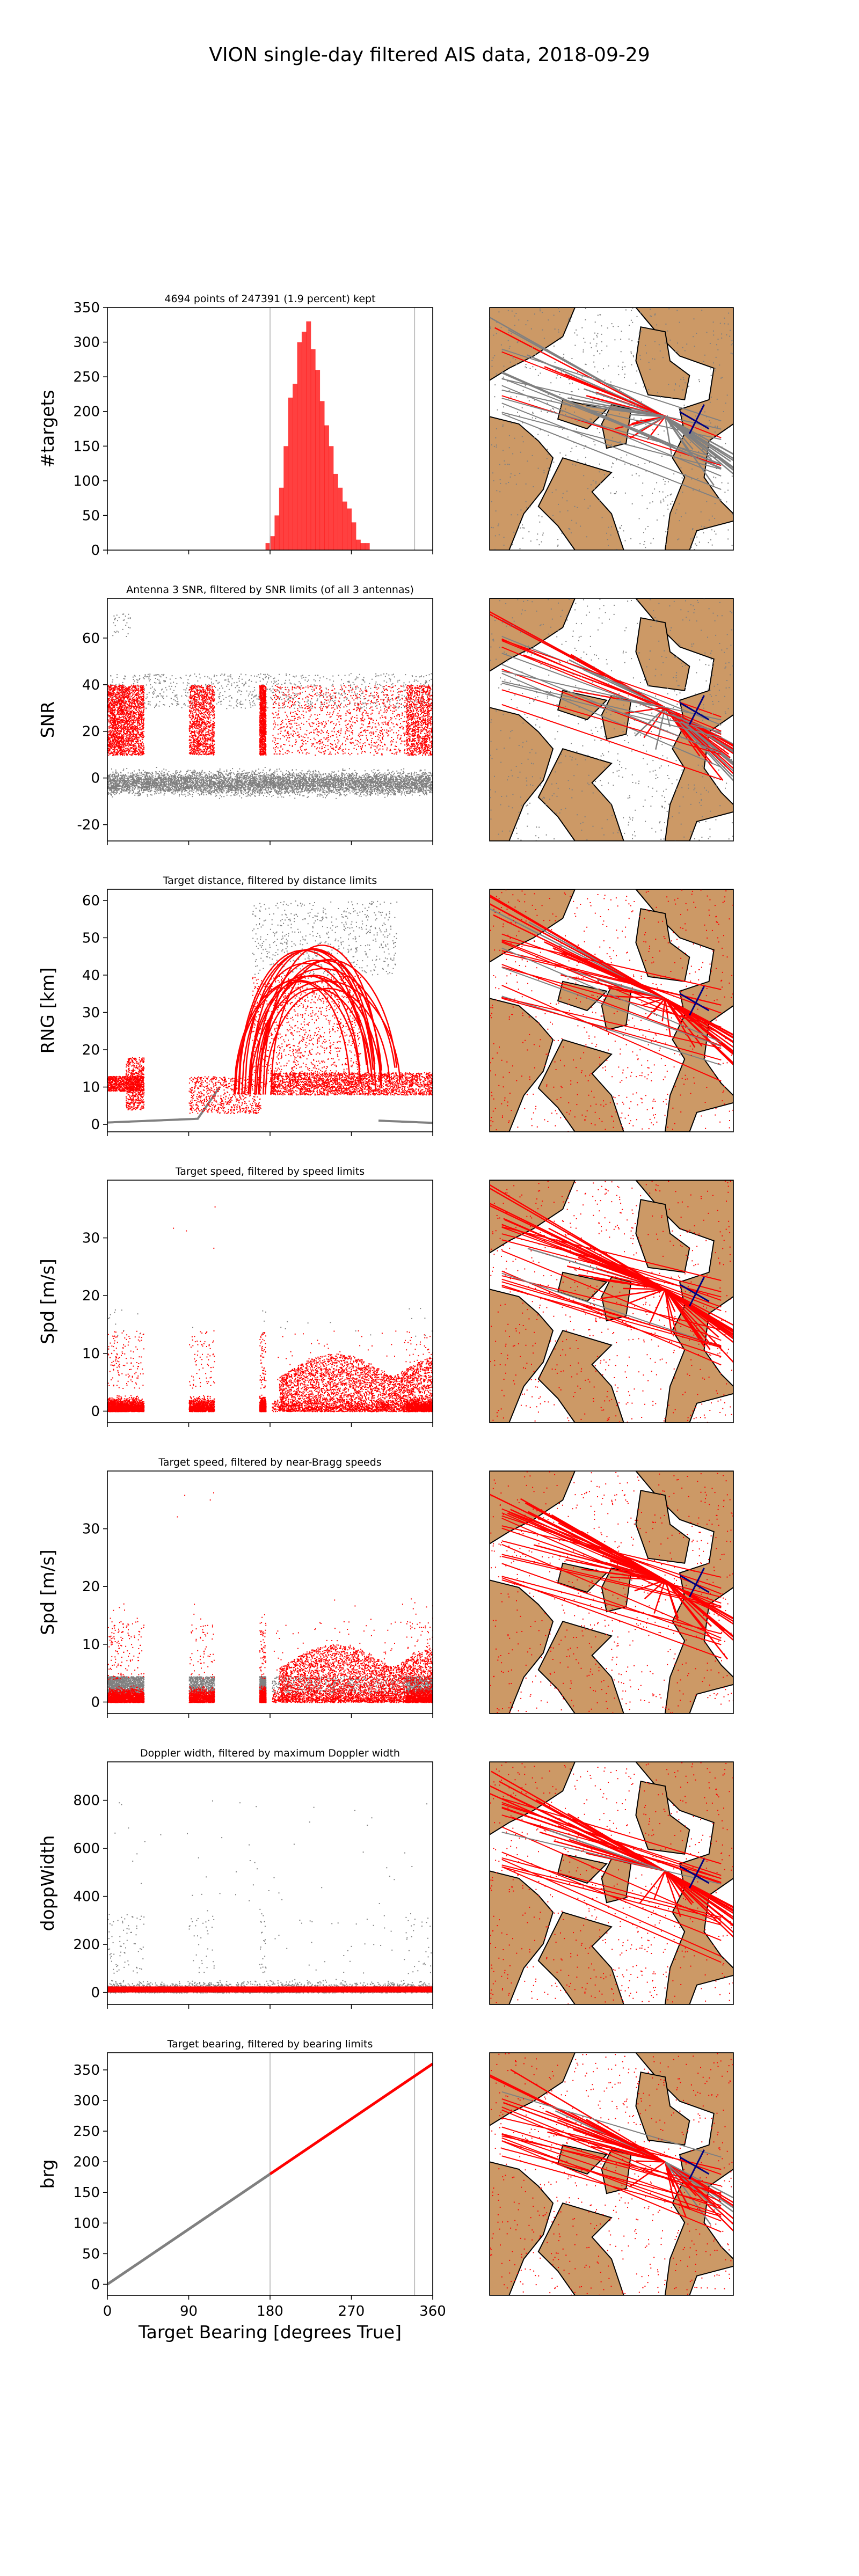 This screenshot has height=2576, width=859. I want to click on panel-title: Target speed, filtered by speed limits, so click(270, 1171).